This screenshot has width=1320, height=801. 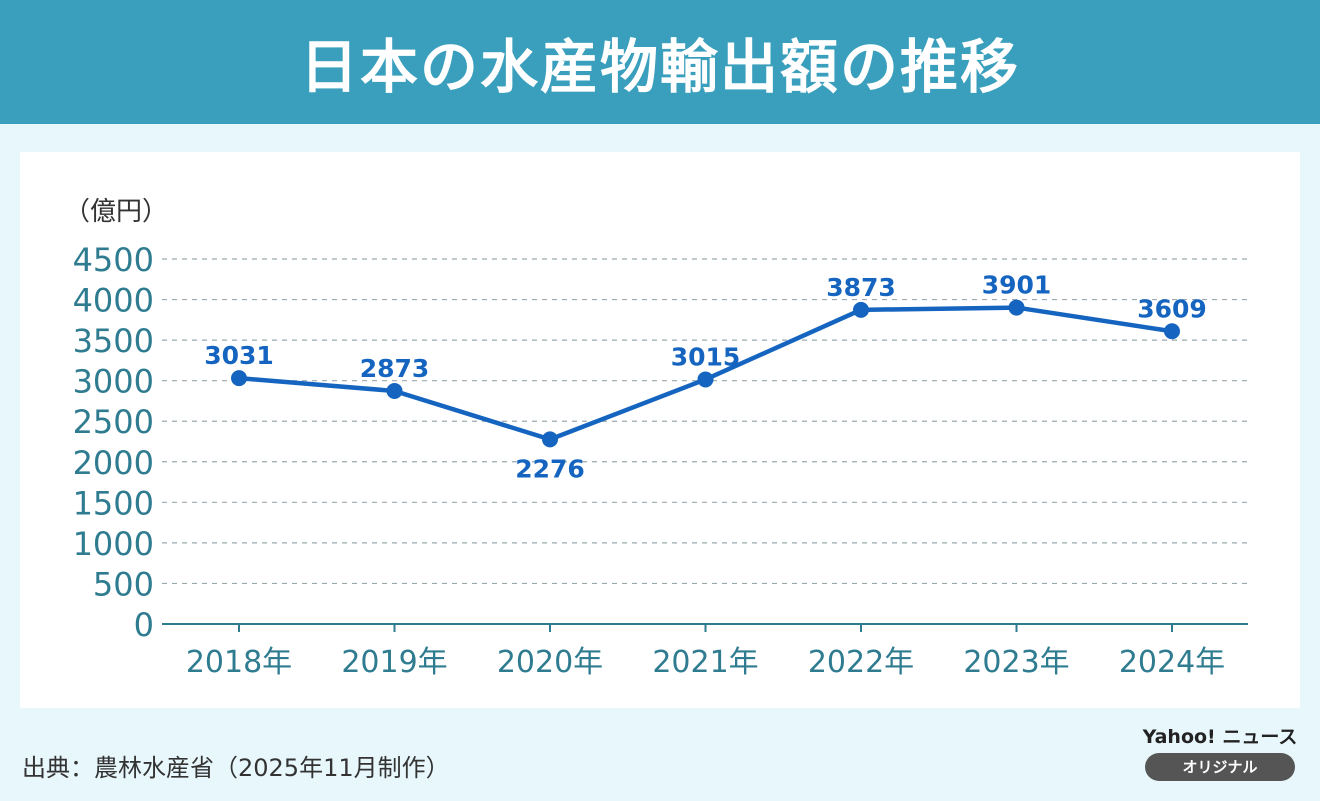 I want to click on y-axis-unit-label: （億円）, so click(x=116, y=212).